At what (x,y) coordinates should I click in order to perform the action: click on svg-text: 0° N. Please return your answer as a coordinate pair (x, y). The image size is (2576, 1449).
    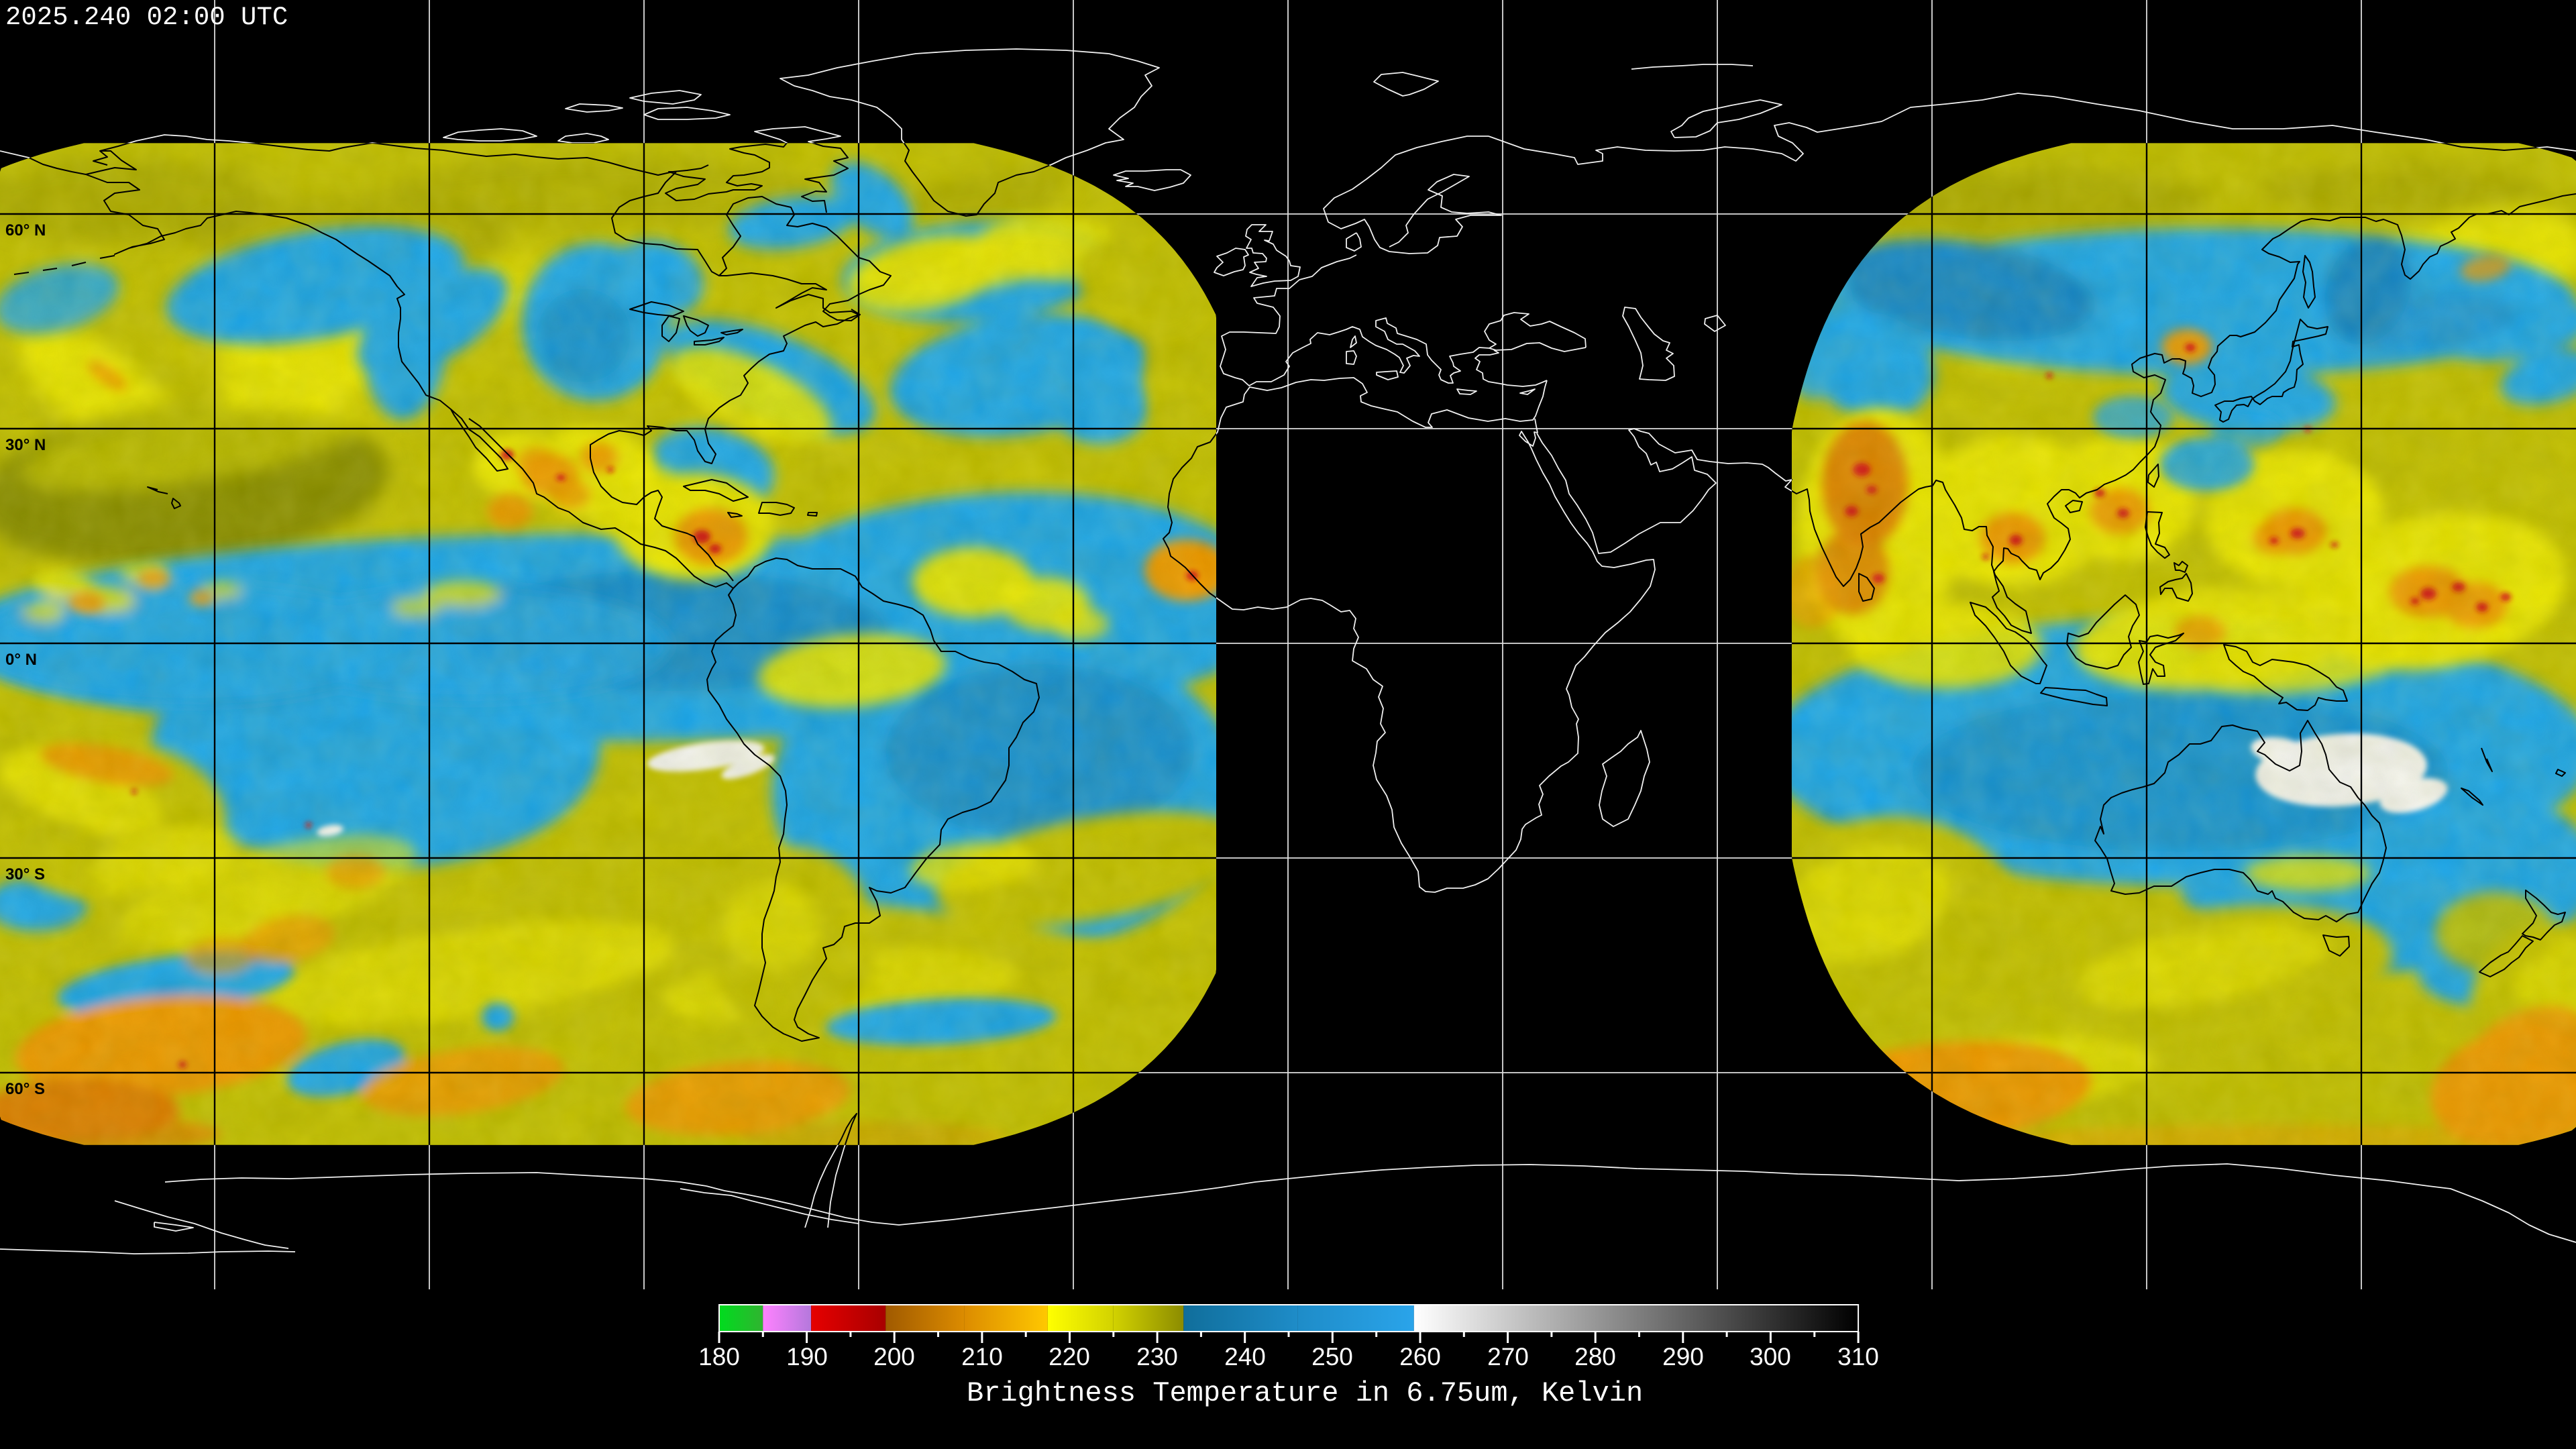
    Looking at the image, I should click on (21, 660).